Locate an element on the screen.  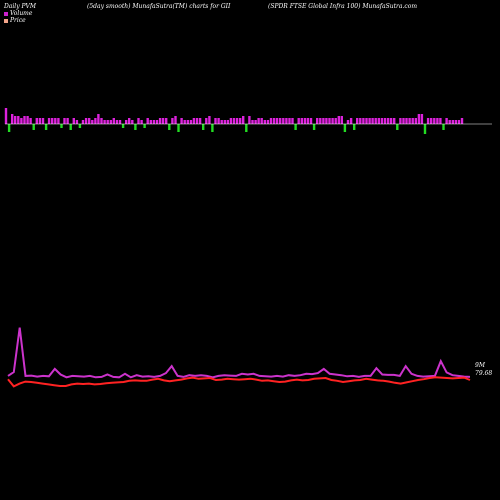
price-swatch is located at coordinates (6, 20).